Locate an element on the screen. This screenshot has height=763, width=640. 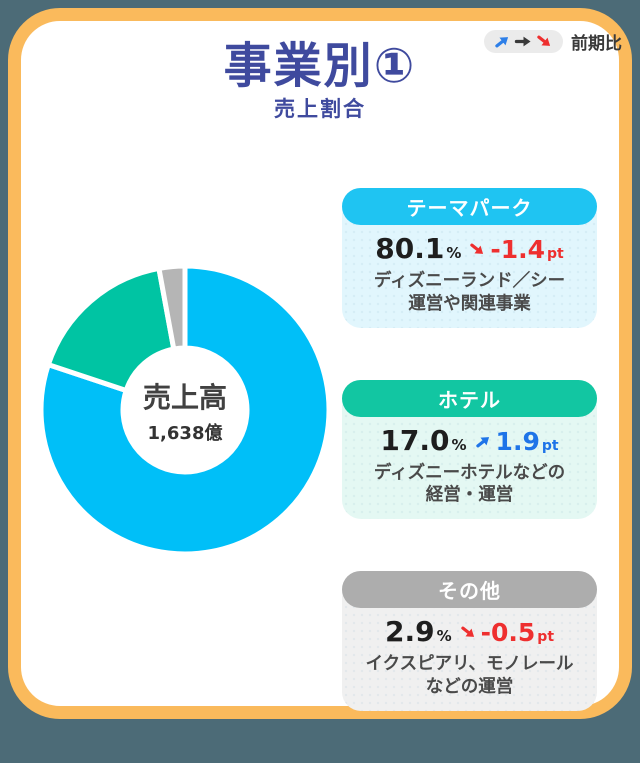
change-value: -0.5 is located at coordinates (508, 632).